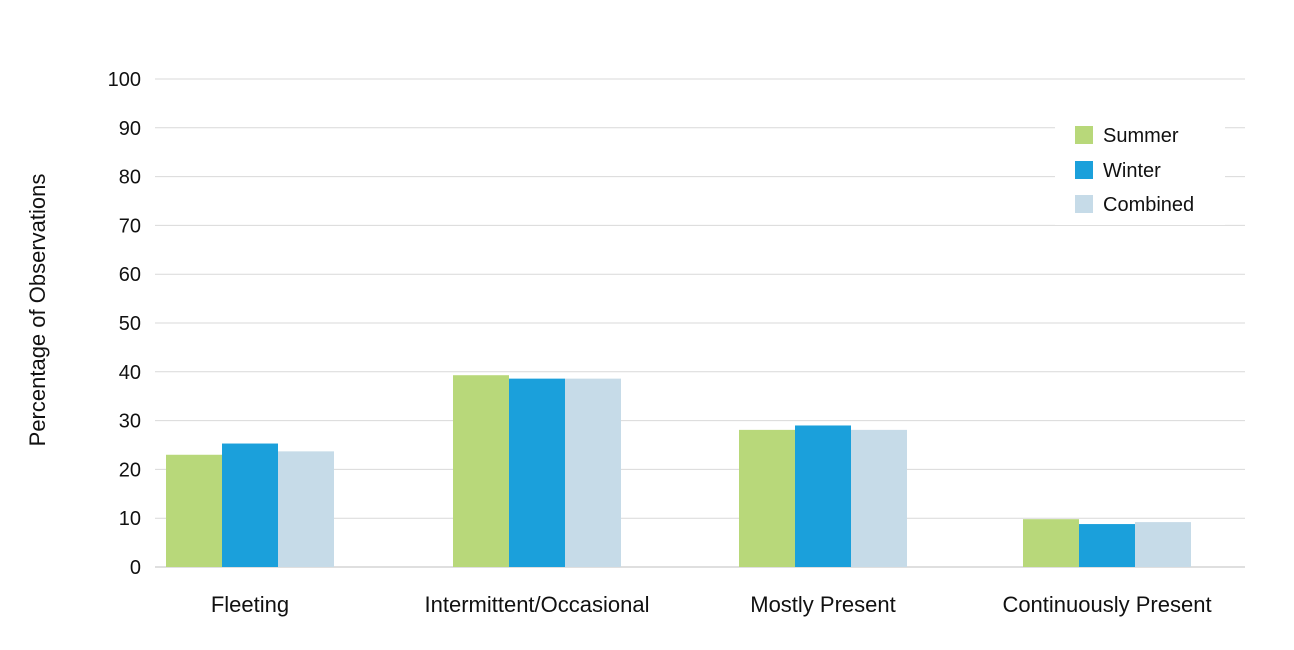  I want to click on y-tick-label: 40, so click(130, 373).